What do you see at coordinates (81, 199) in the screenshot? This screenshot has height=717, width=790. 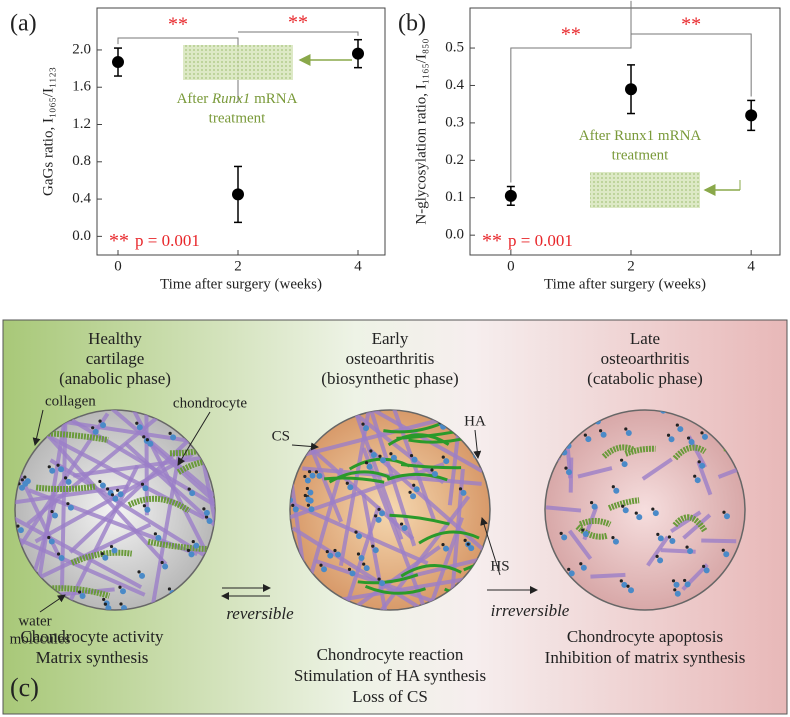 I see `y-tick-label: 0.4` at bounding box center [81, 199].